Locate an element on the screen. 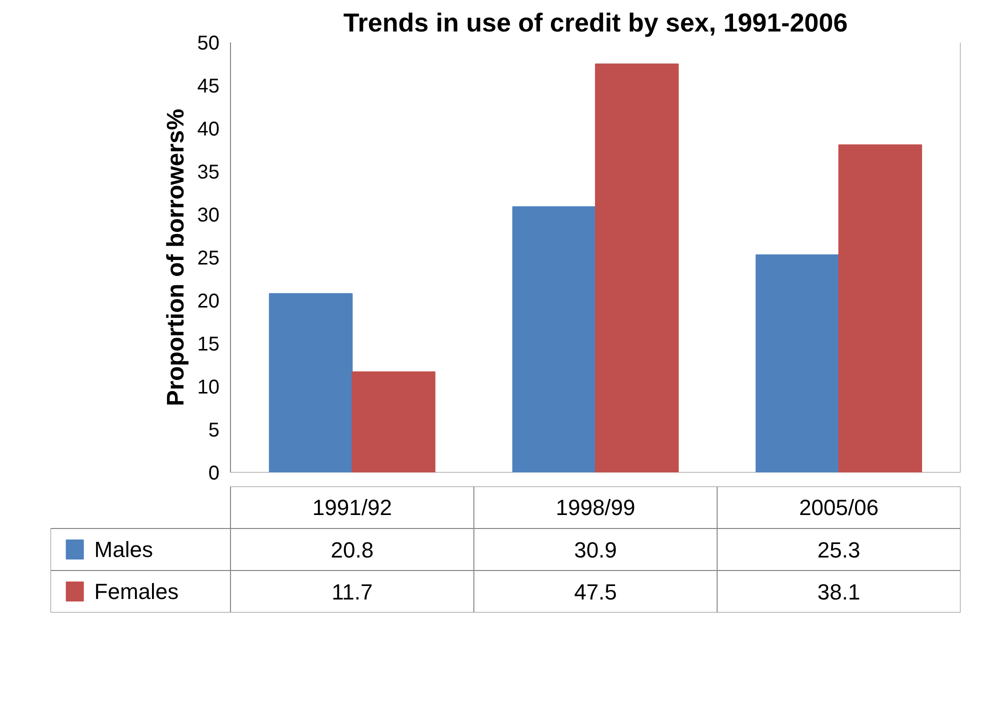  y-tick-label: 10 is located at coordinates (208, 387).